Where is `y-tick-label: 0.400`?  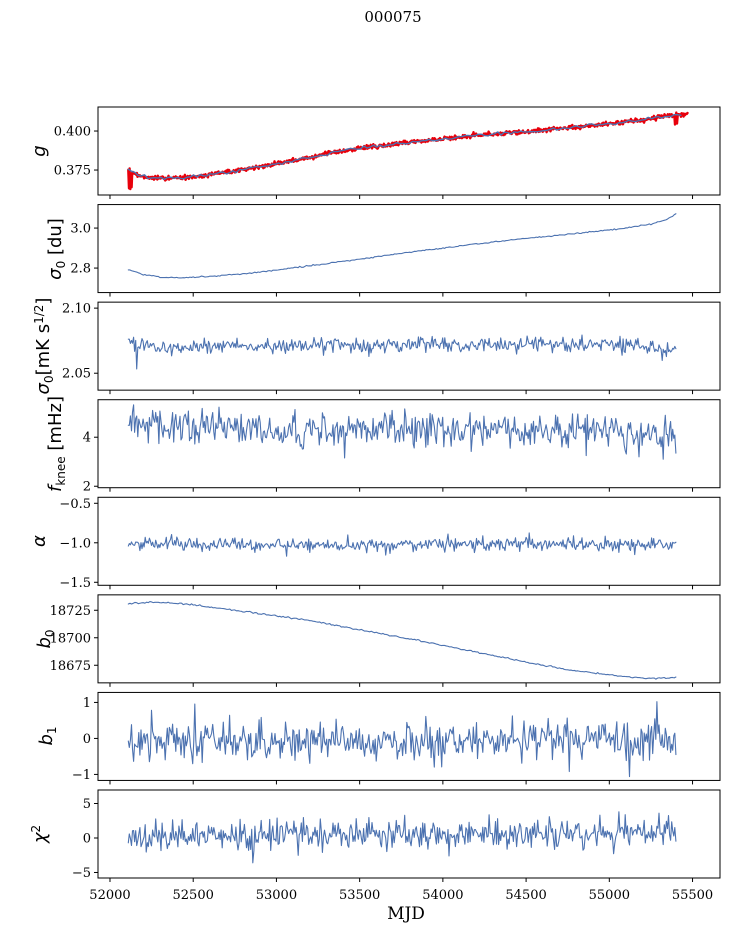 y-tick-label: 0.400 is located at coordinates (72, 132).